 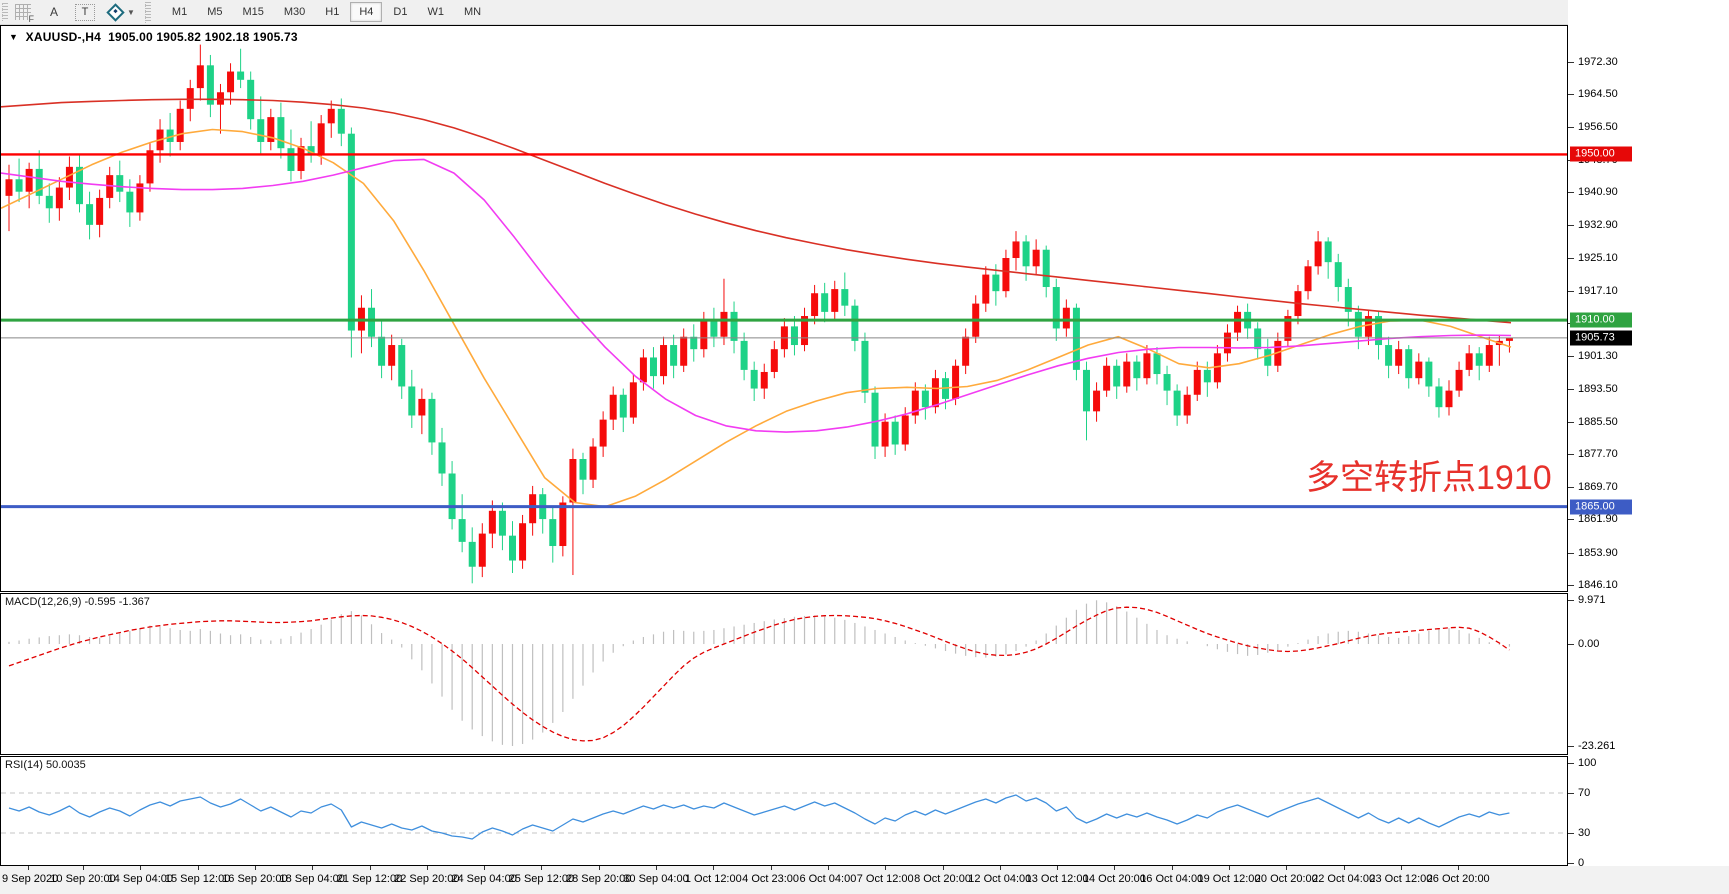 I want to click on time-label: 9 Sep 2020, so click(x=30, y=879).